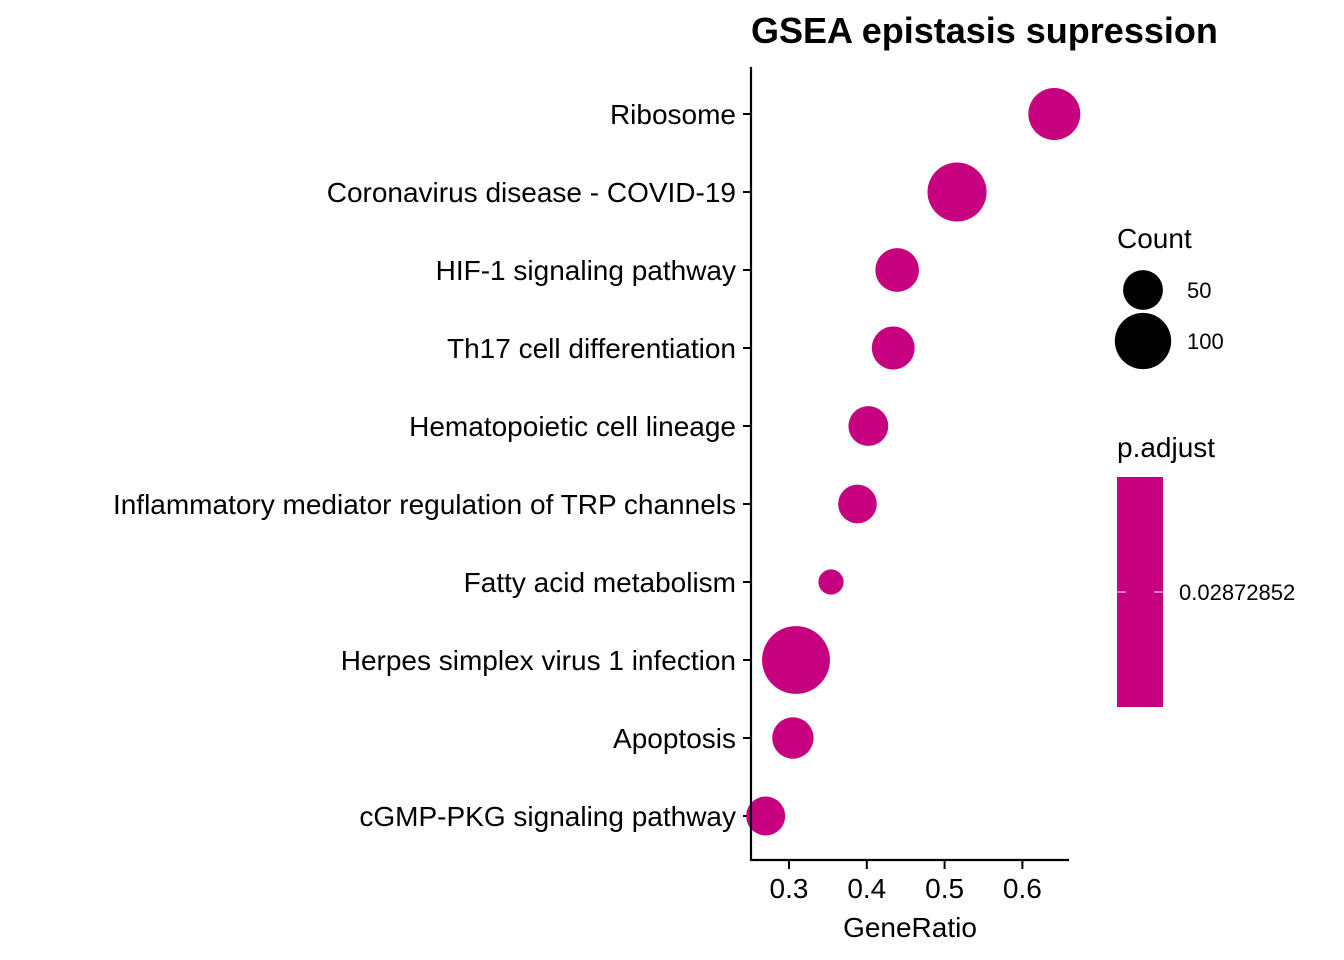 The image size is (1344, 960). Describe the element at coordinates (1205, 341) in the screenshot. I see `size-legend-label: 100` at that location.